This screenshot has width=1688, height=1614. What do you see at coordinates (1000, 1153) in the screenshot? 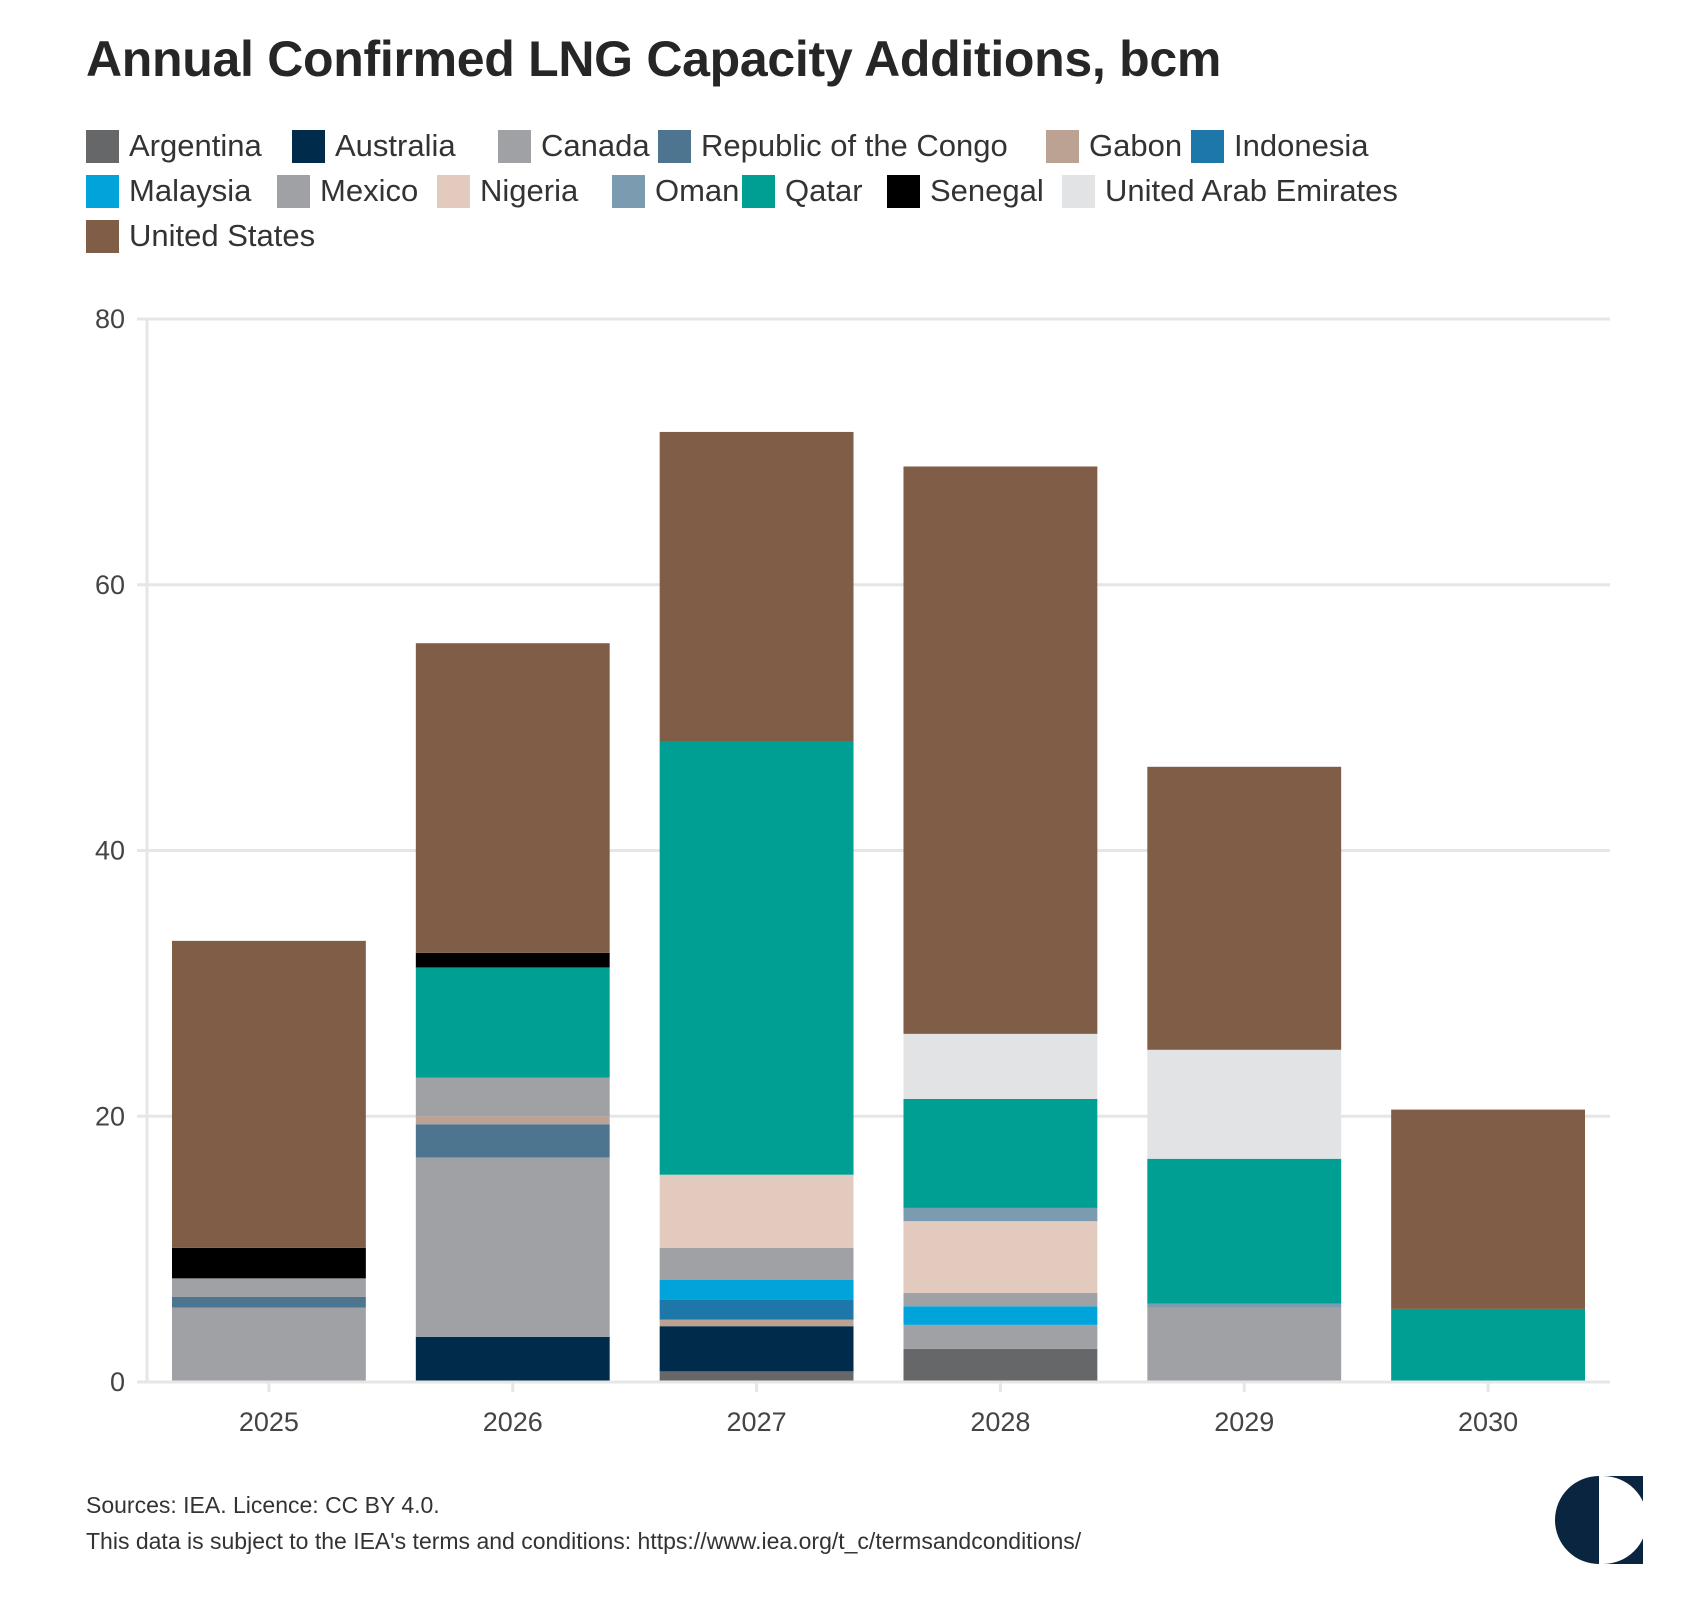
I see `bar-segment-qatar-2028` at bounding box center [1000, 1153].